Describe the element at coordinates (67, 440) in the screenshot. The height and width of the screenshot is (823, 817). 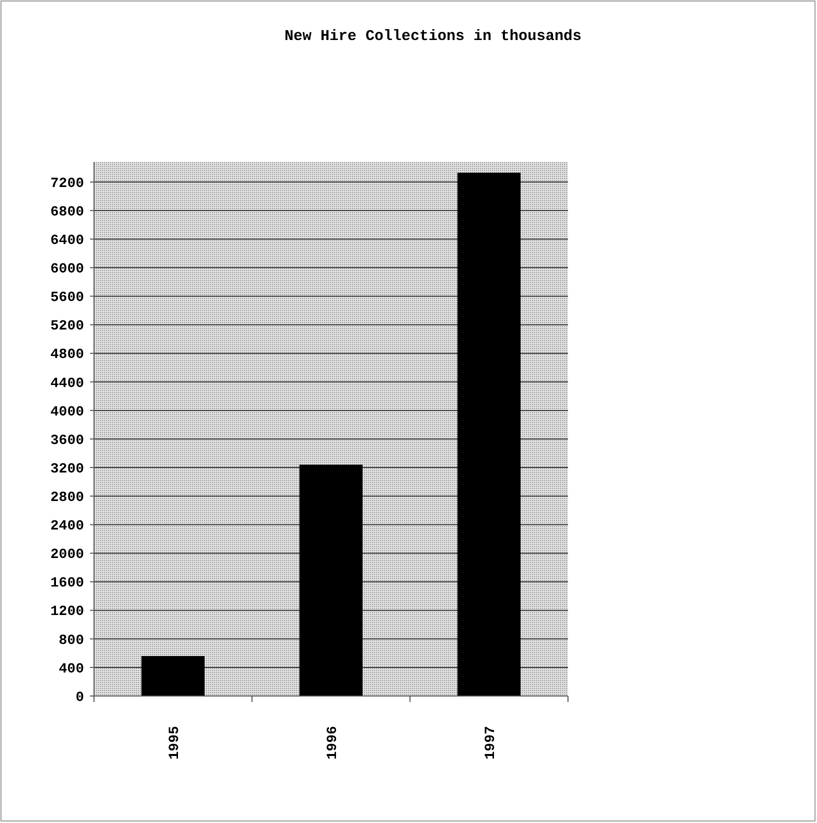
I see `y-tick-label: 3600` at that location.